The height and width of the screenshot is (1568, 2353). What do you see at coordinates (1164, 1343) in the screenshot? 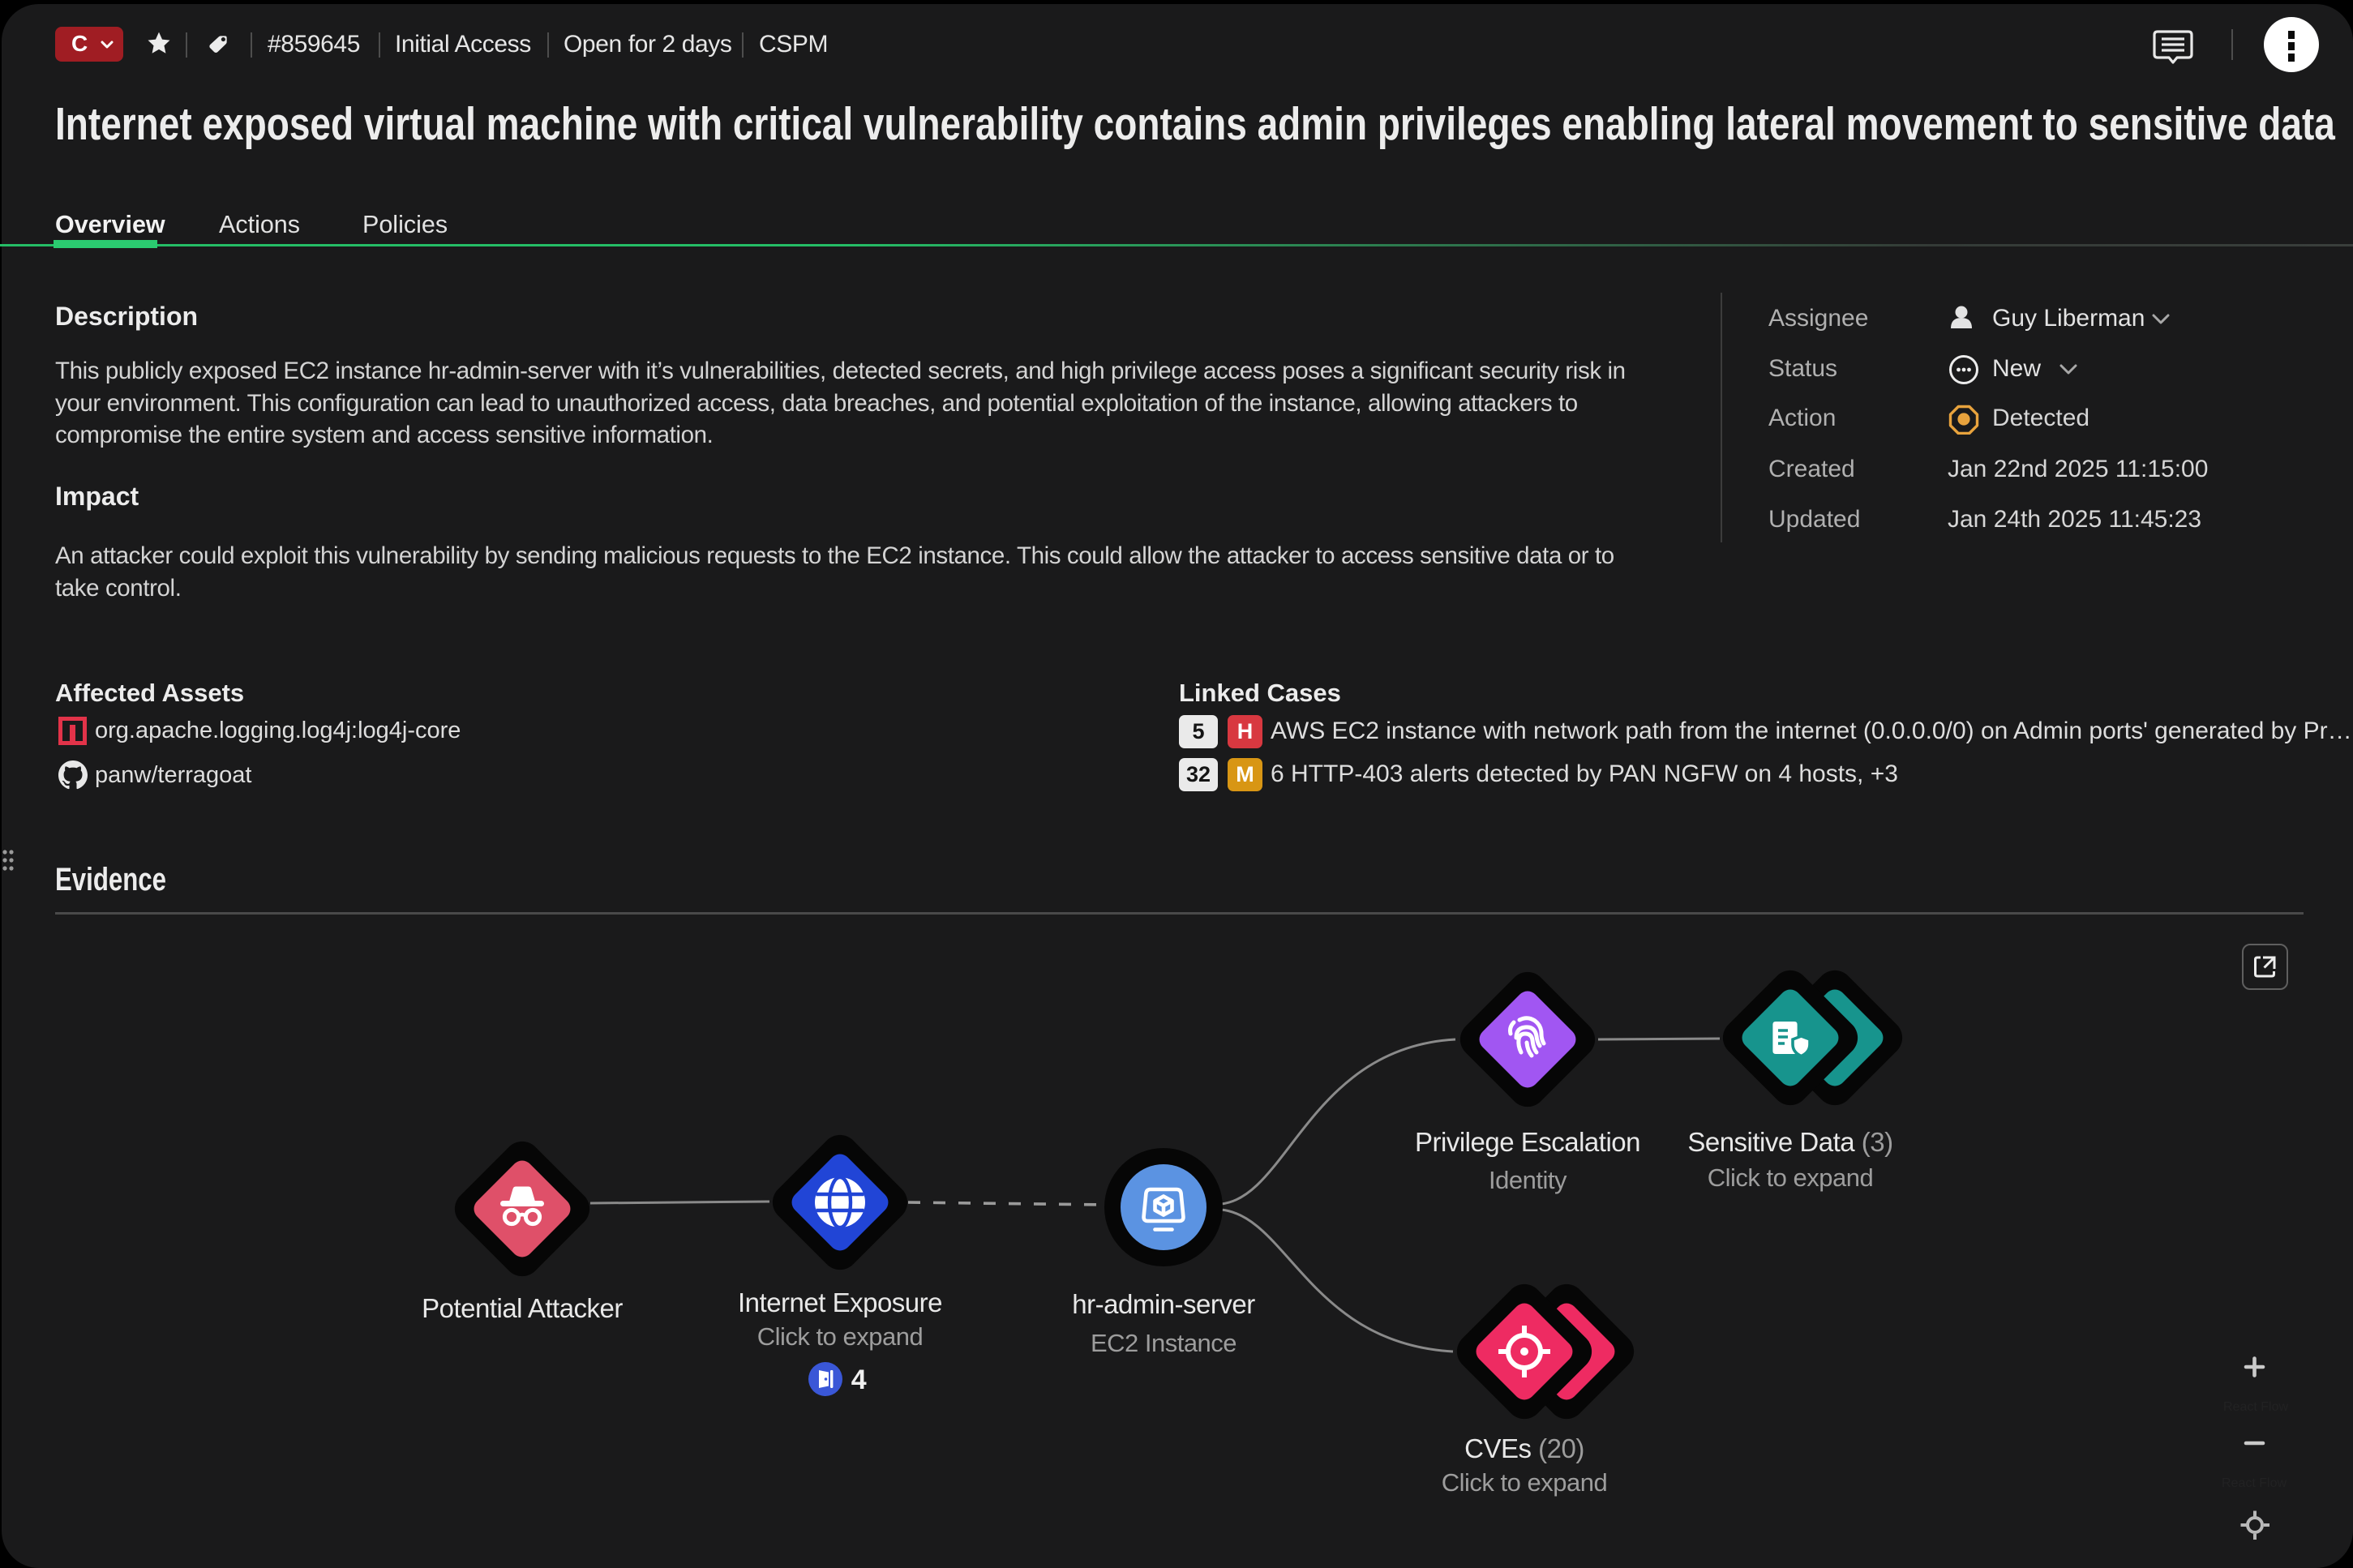
I see `svg-text: EC2 Instance` at bounding box center [1164, 1343].